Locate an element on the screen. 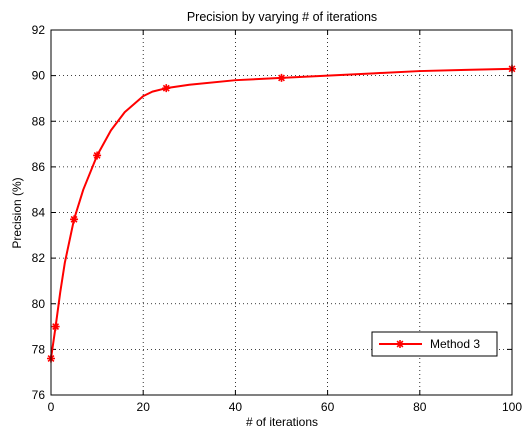  x-tick-label: 20 is located at coordinates (144, 407).